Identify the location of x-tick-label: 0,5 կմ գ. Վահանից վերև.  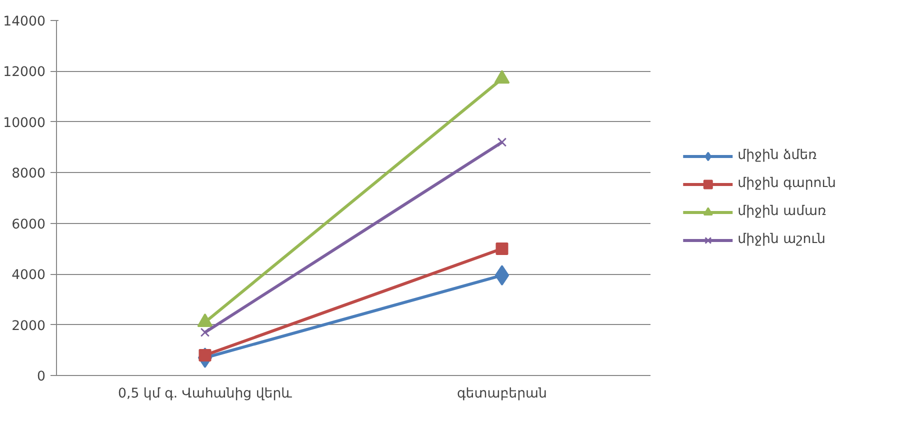
(205, 394).